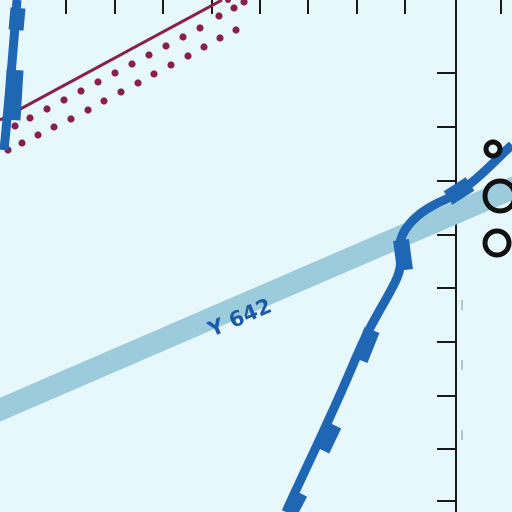 The height and width of the screenshot is (512, 512). I want to click on fir-boundary-left, so click(13, 75).